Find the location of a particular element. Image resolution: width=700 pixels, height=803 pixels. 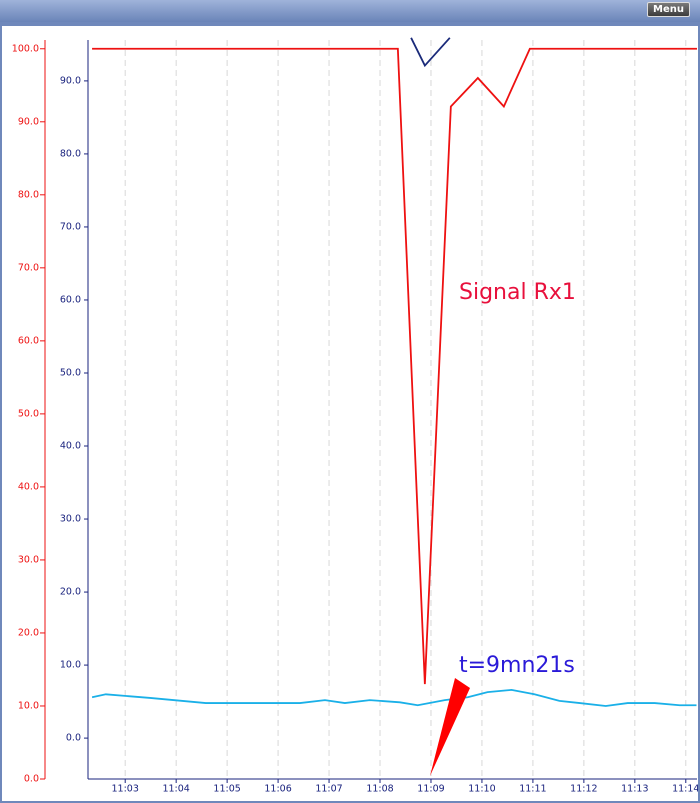

y-tick-label: 10.0 is located at coordinates (28, 705).